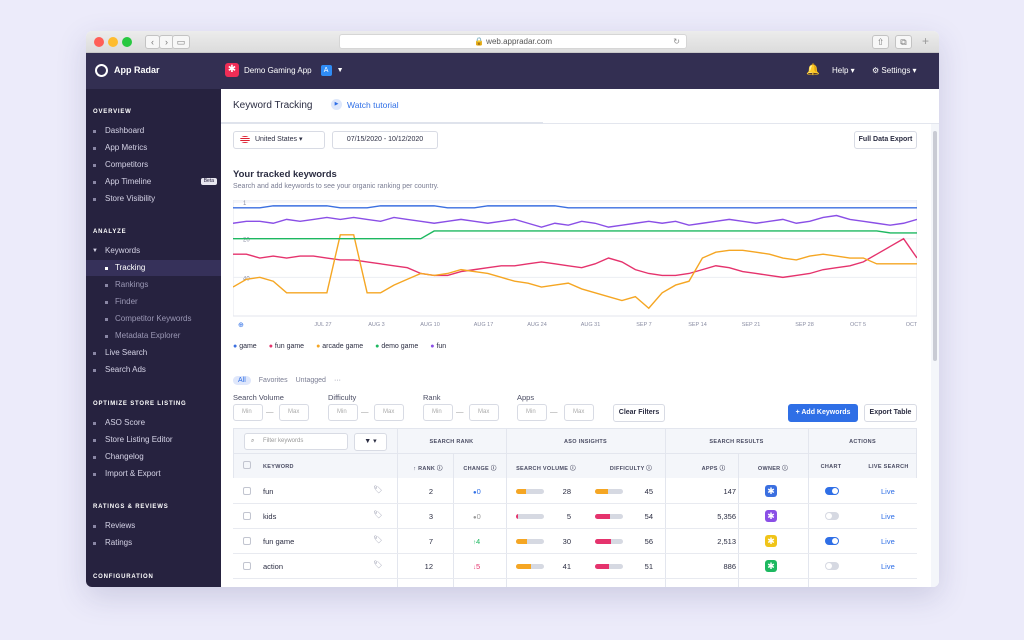  What do you see at coordinates (273, 380) in the screenshot?
I see `tab-favorites: Favorites` at bounding box center [273, 380].